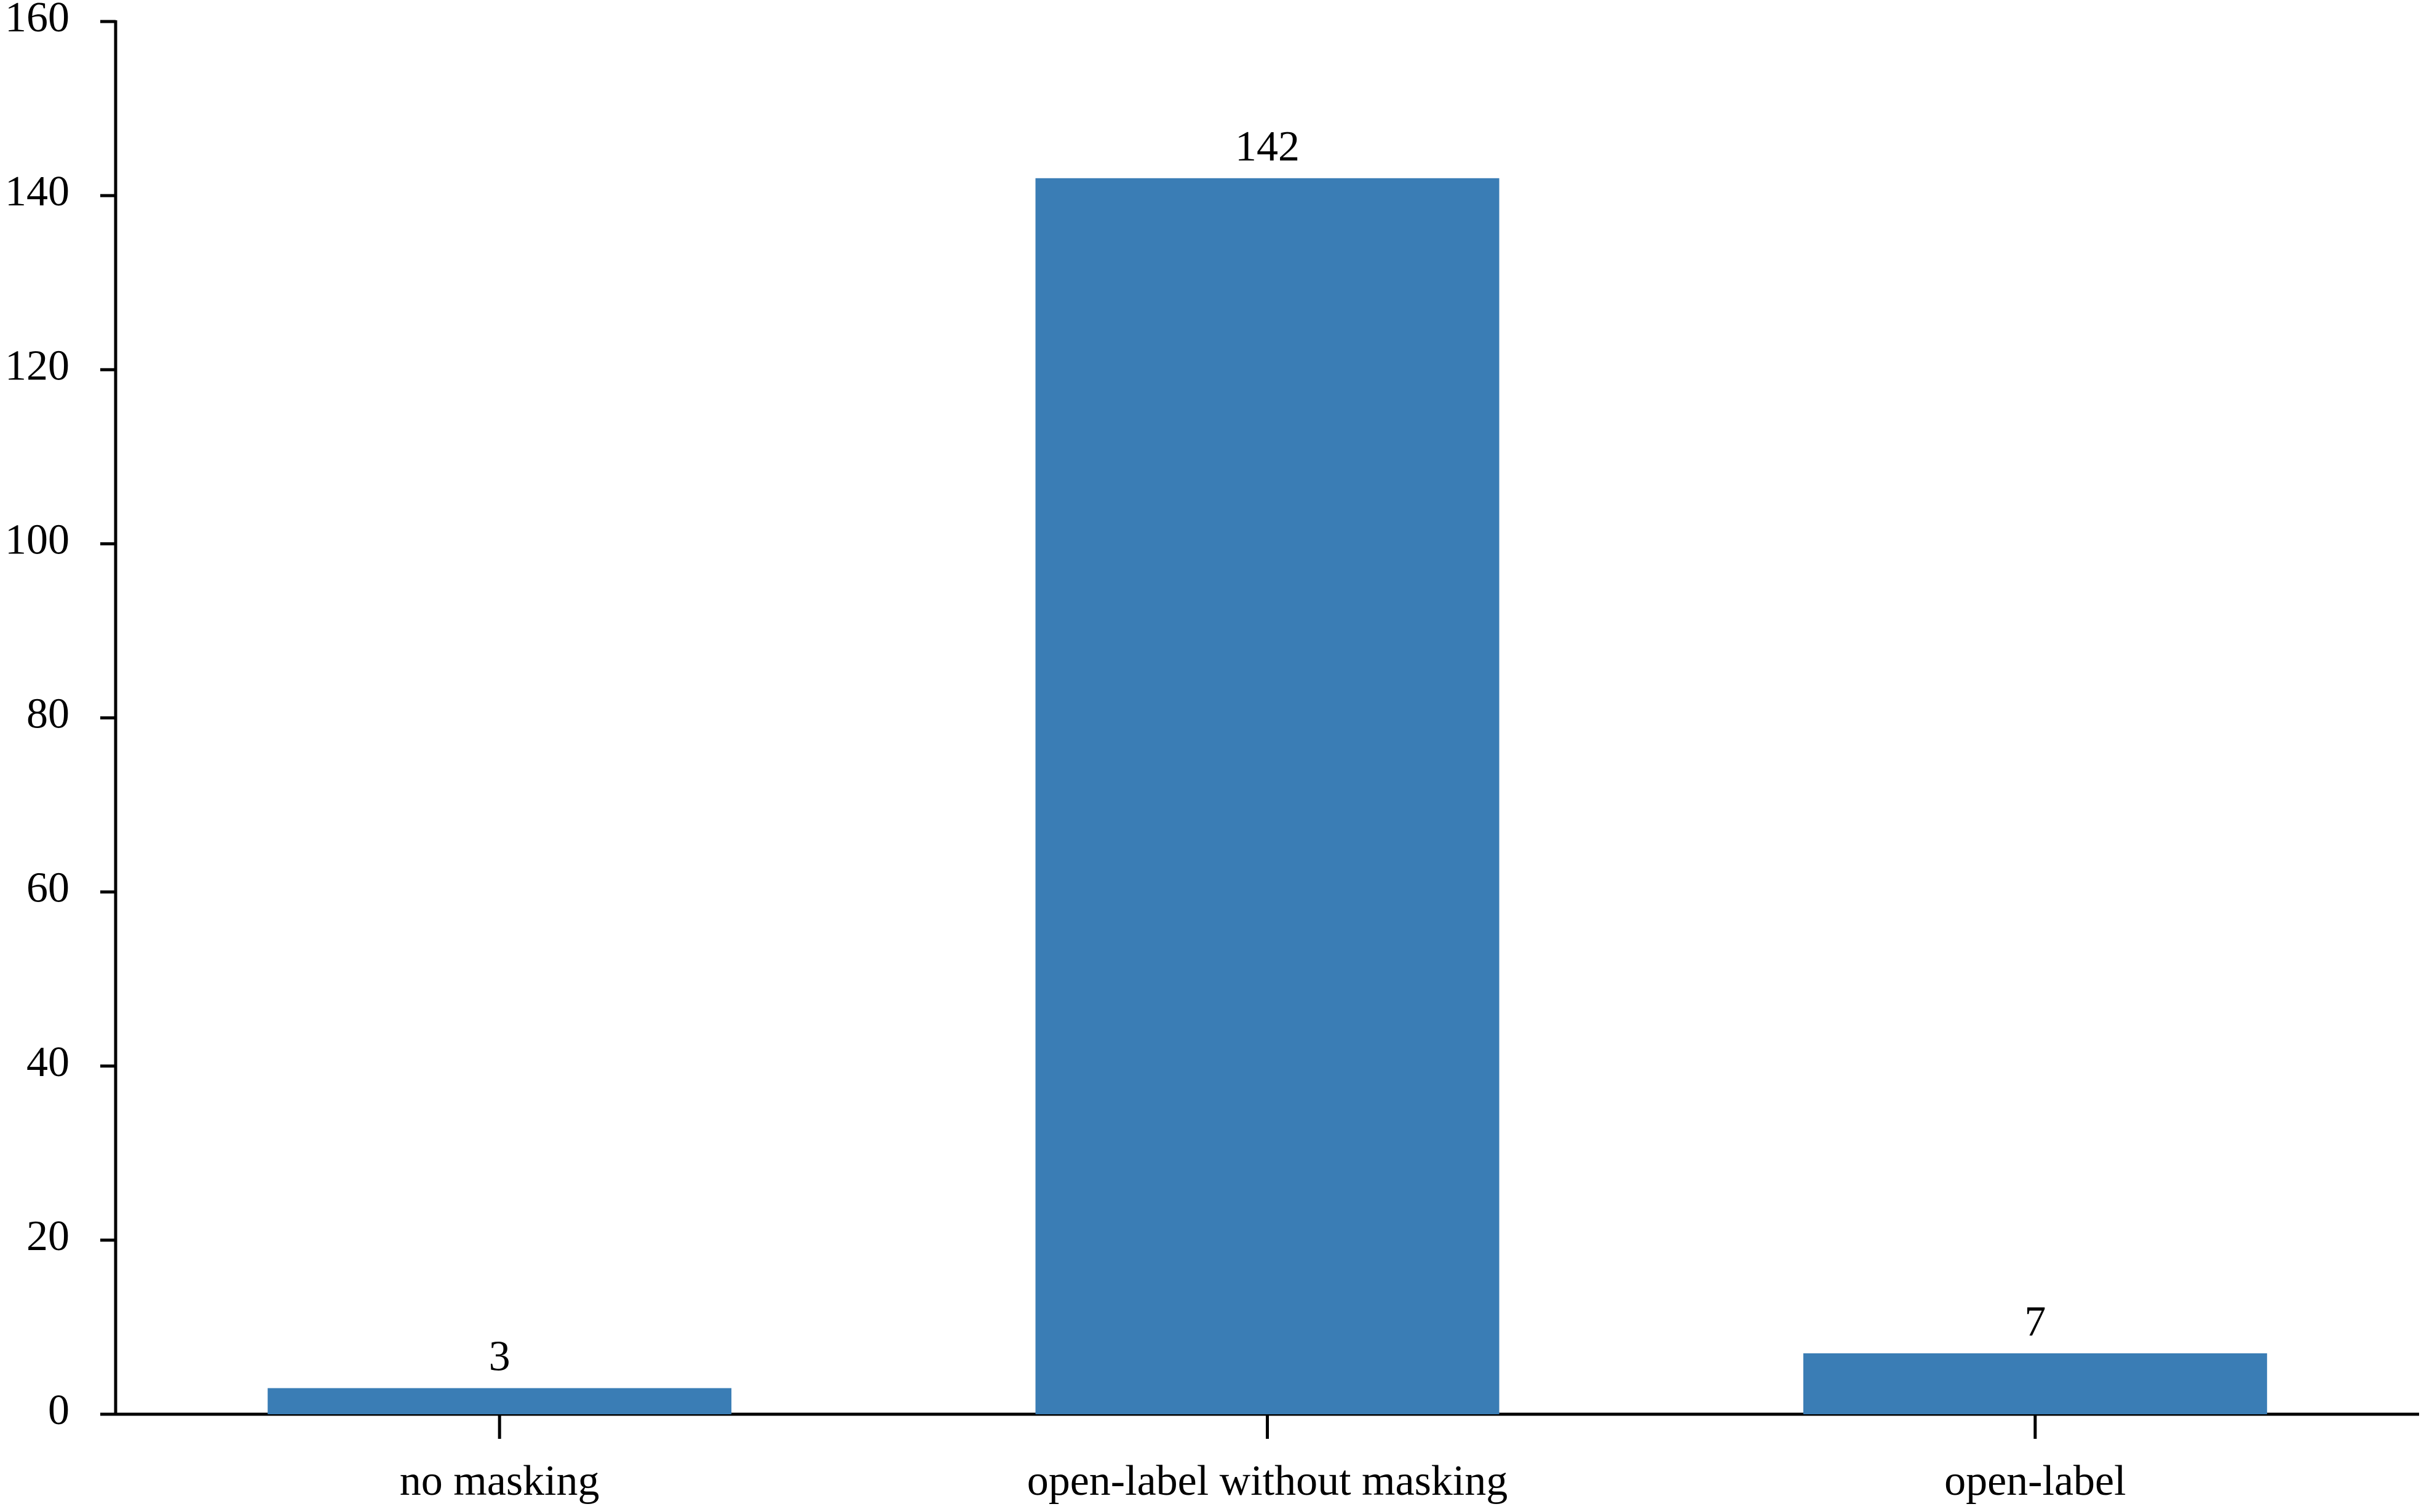 This screenshot has height=1512, width=2424. Describe the element at coordinates (2035, 1481) in the screenshot. I see `x-tick-label: open-label` at that location.